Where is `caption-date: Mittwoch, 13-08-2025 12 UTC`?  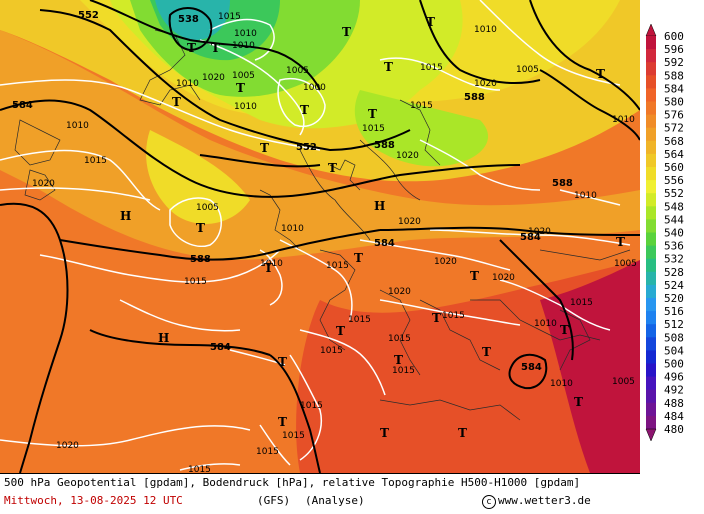 caption-date: Mittwoch, 13-08-2025 12 UTC is located at coordinates (93, 500).